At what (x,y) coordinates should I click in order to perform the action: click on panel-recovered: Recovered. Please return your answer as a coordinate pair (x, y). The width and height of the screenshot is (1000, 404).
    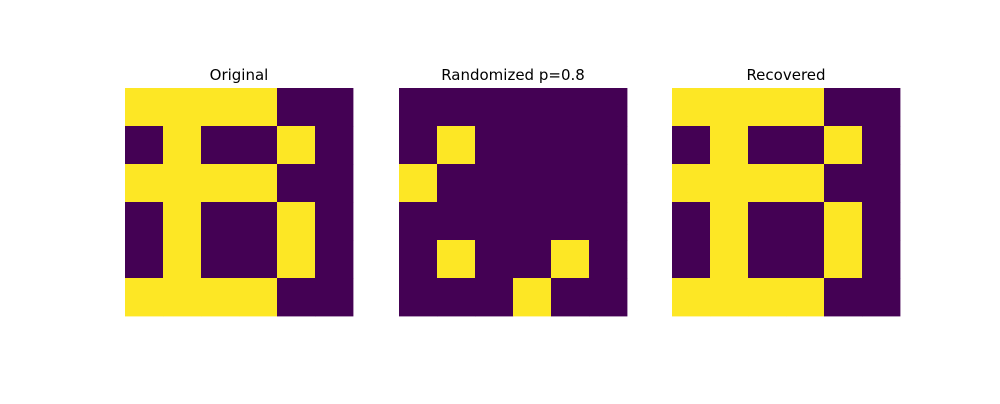
    Looking at the image, I should click on (786, 191).